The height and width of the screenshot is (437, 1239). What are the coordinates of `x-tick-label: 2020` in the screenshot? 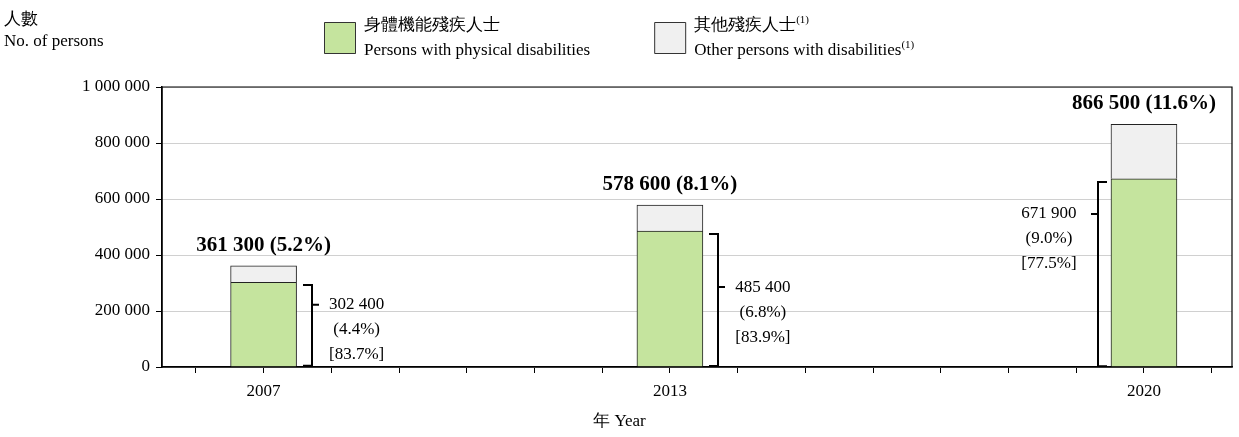 It's located at (1143, 390).